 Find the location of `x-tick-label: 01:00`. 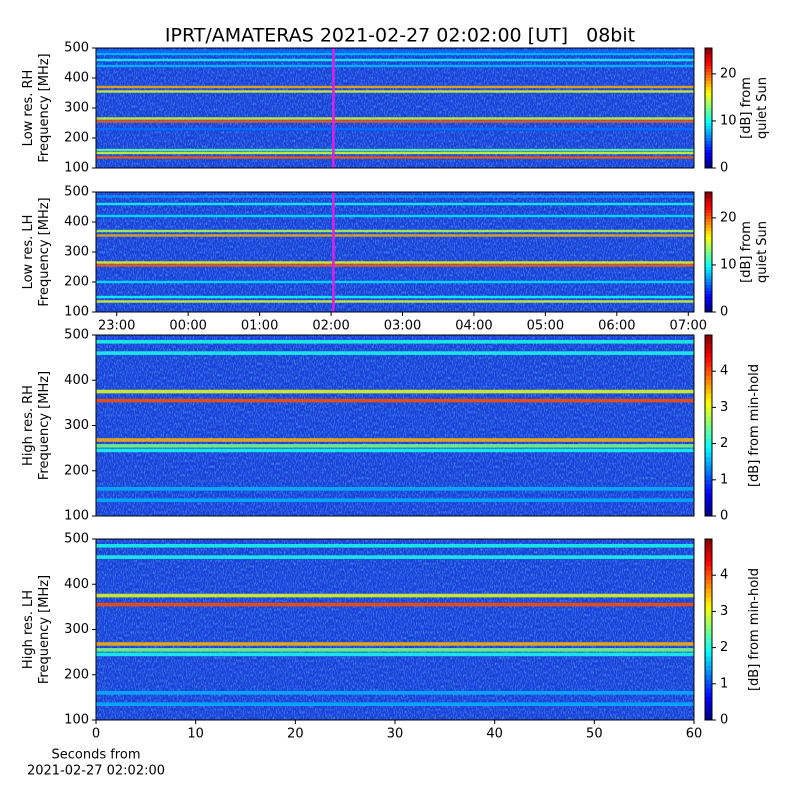

x-tick-label: 01:00 is located at coordinates (259, 326).